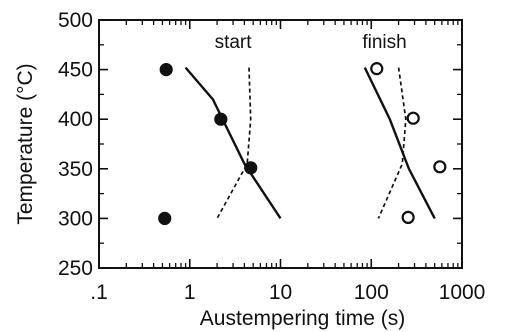 Image resolution: width=507 pixels, height=332 pixels. I want to click on annotations: start finish, so click(311, 42).